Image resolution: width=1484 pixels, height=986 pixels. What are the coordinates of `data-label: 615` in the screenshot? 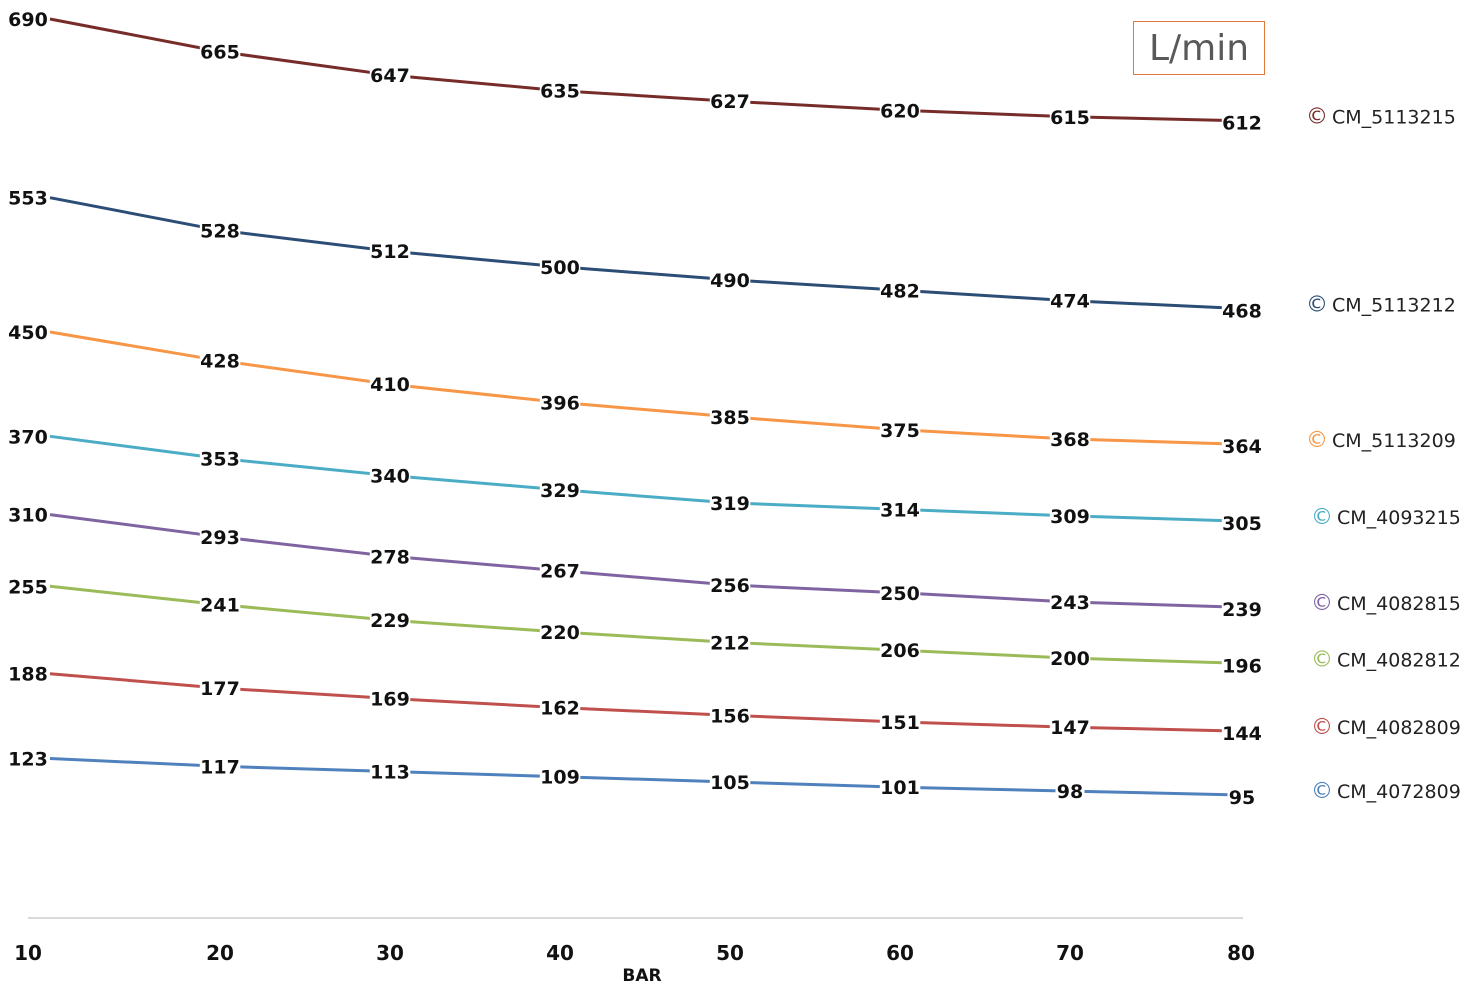 It's located at (1070, 118).